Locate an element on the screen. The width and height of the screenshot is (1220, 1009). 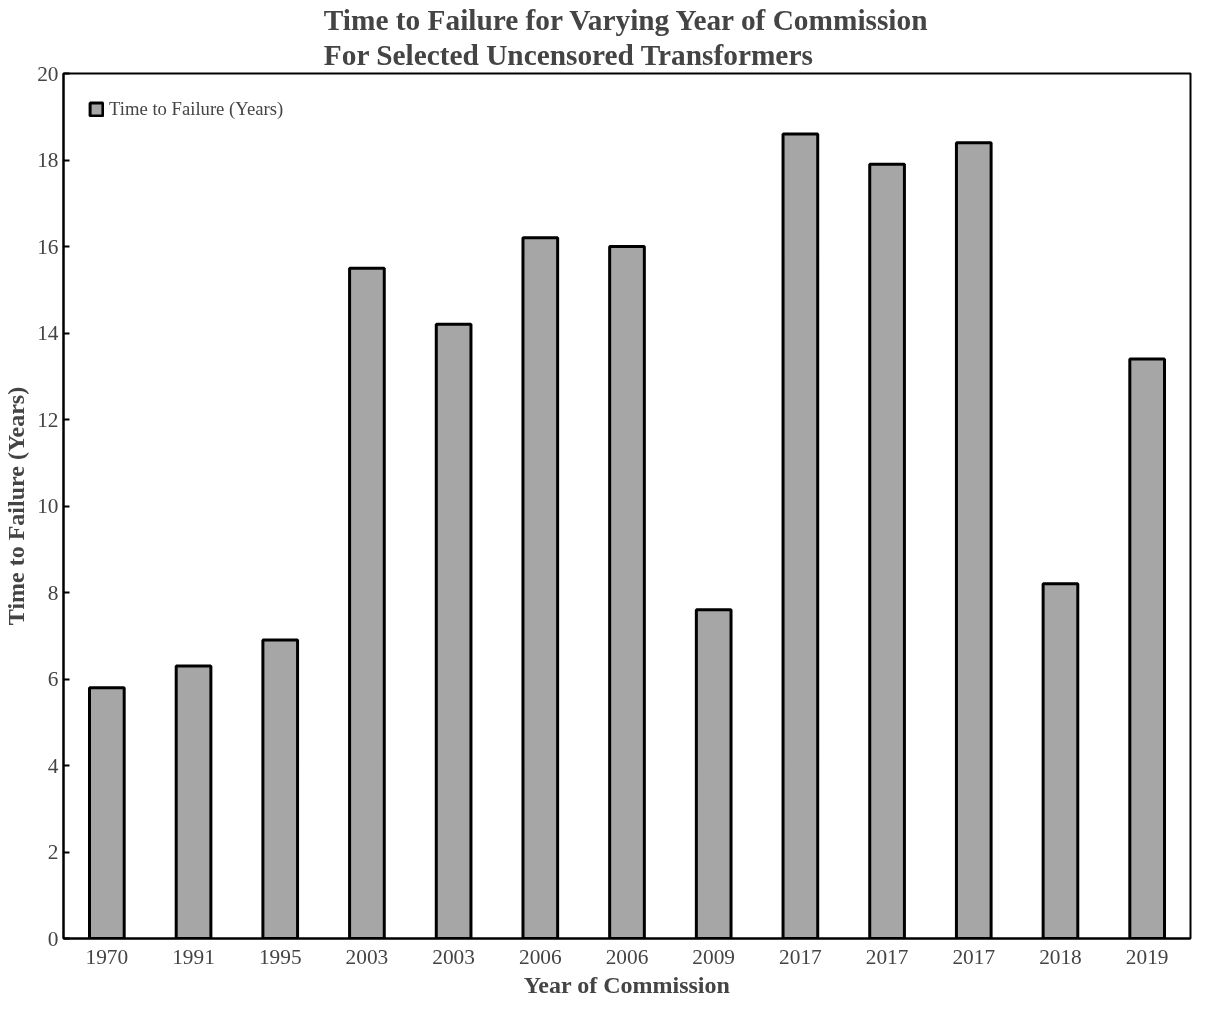
y-tick-label: 0 is located at coordinates (53, 938).